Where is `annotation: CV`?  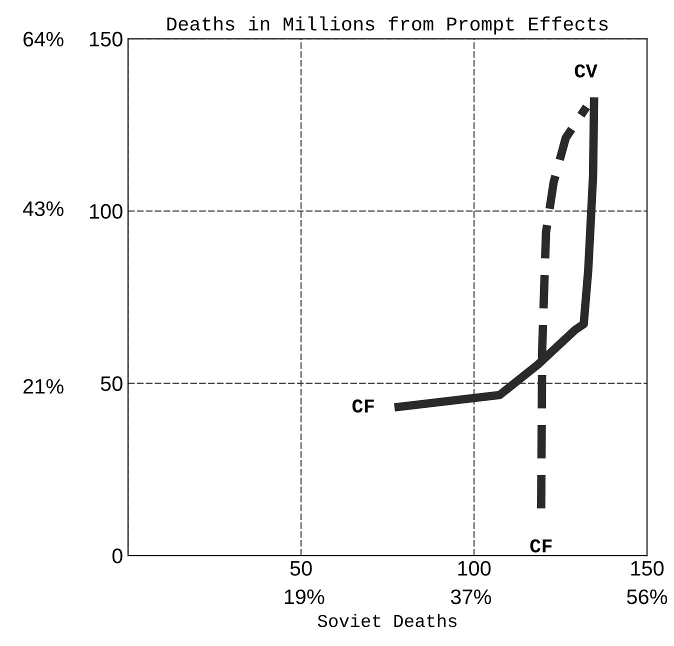
annotation: CV is located at coordinates (586, 71).